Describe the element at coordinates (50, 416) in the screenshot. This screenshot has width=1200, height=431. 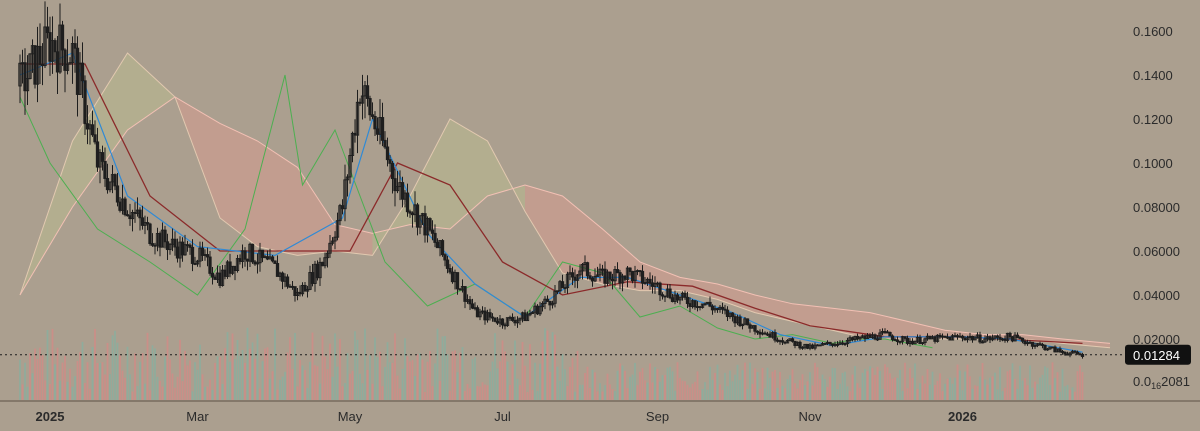
I see `x-tick-label-0: 2025` at that location.